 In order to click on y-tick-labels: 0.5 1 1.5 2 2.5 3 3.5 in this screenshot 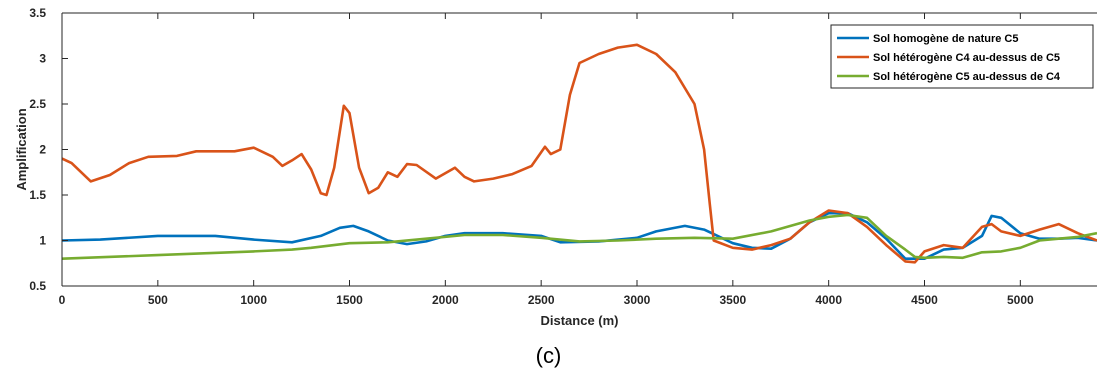, I will do `click(37, 149)`.